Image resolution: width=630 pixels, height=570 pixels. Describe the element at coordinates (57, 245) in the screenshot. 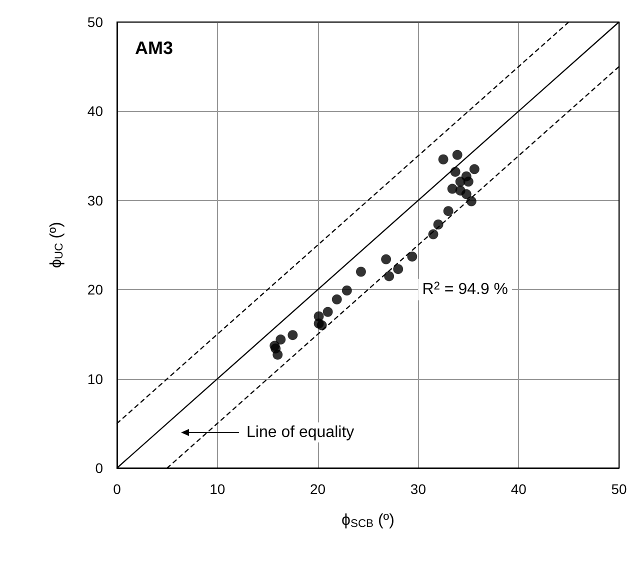

I see `y-axis-title: ϕUC (º)` at that location.